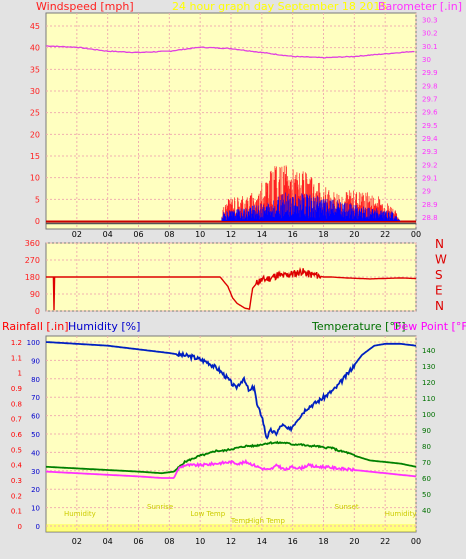 This screenshot has width=466, height=559. Describe the element at coordinates (430, 21) in the screenshot. I see `barometer-tick: 30.3` at that location.